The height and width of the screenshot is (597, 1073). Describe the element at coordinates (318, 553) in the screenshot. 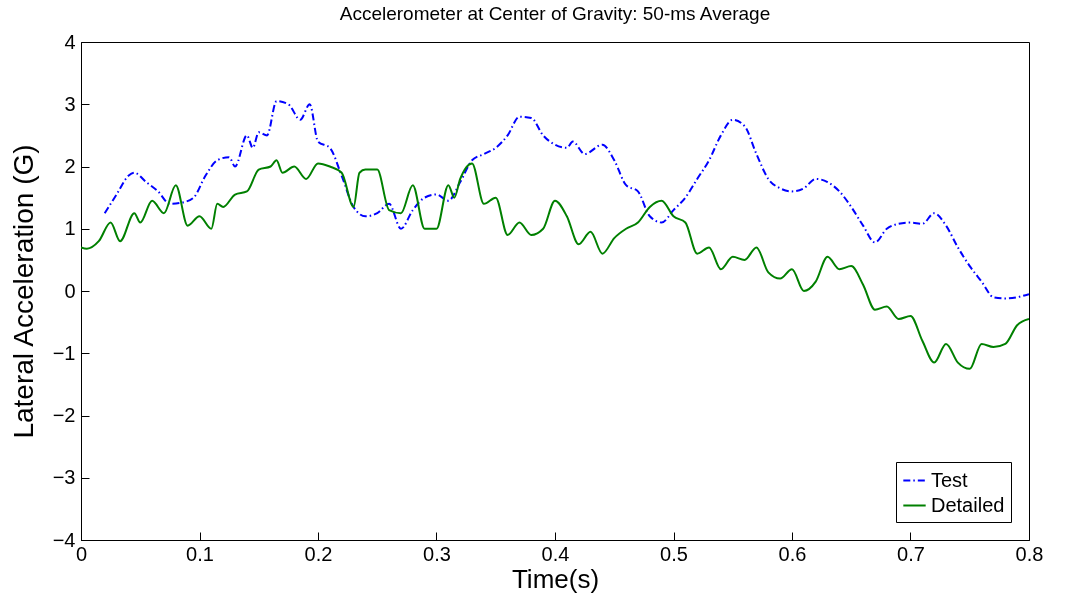

I see `x-tick-label: 0.2` at that location.